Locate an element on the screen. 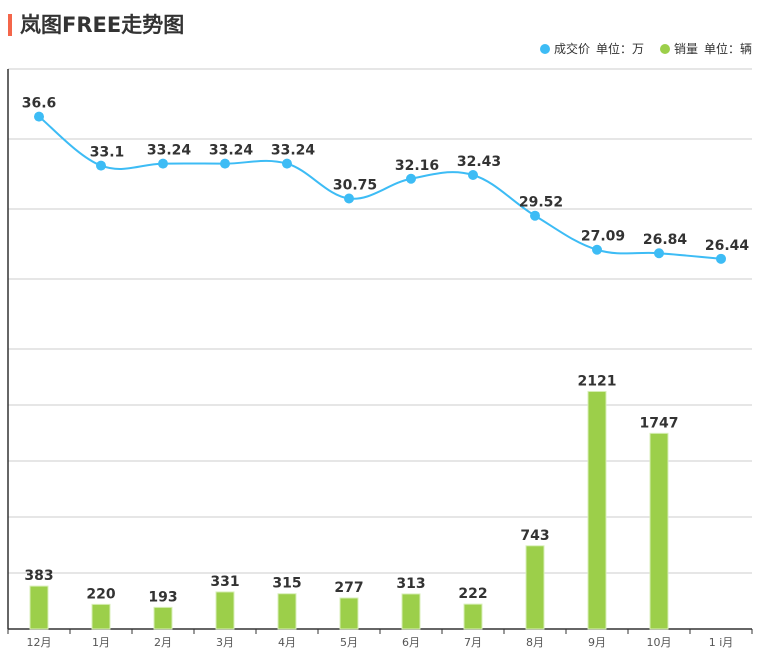 This screenshot has height=664, width=764. legend-unit-sales: 单位：辆 is located at coordinates (727, 49).